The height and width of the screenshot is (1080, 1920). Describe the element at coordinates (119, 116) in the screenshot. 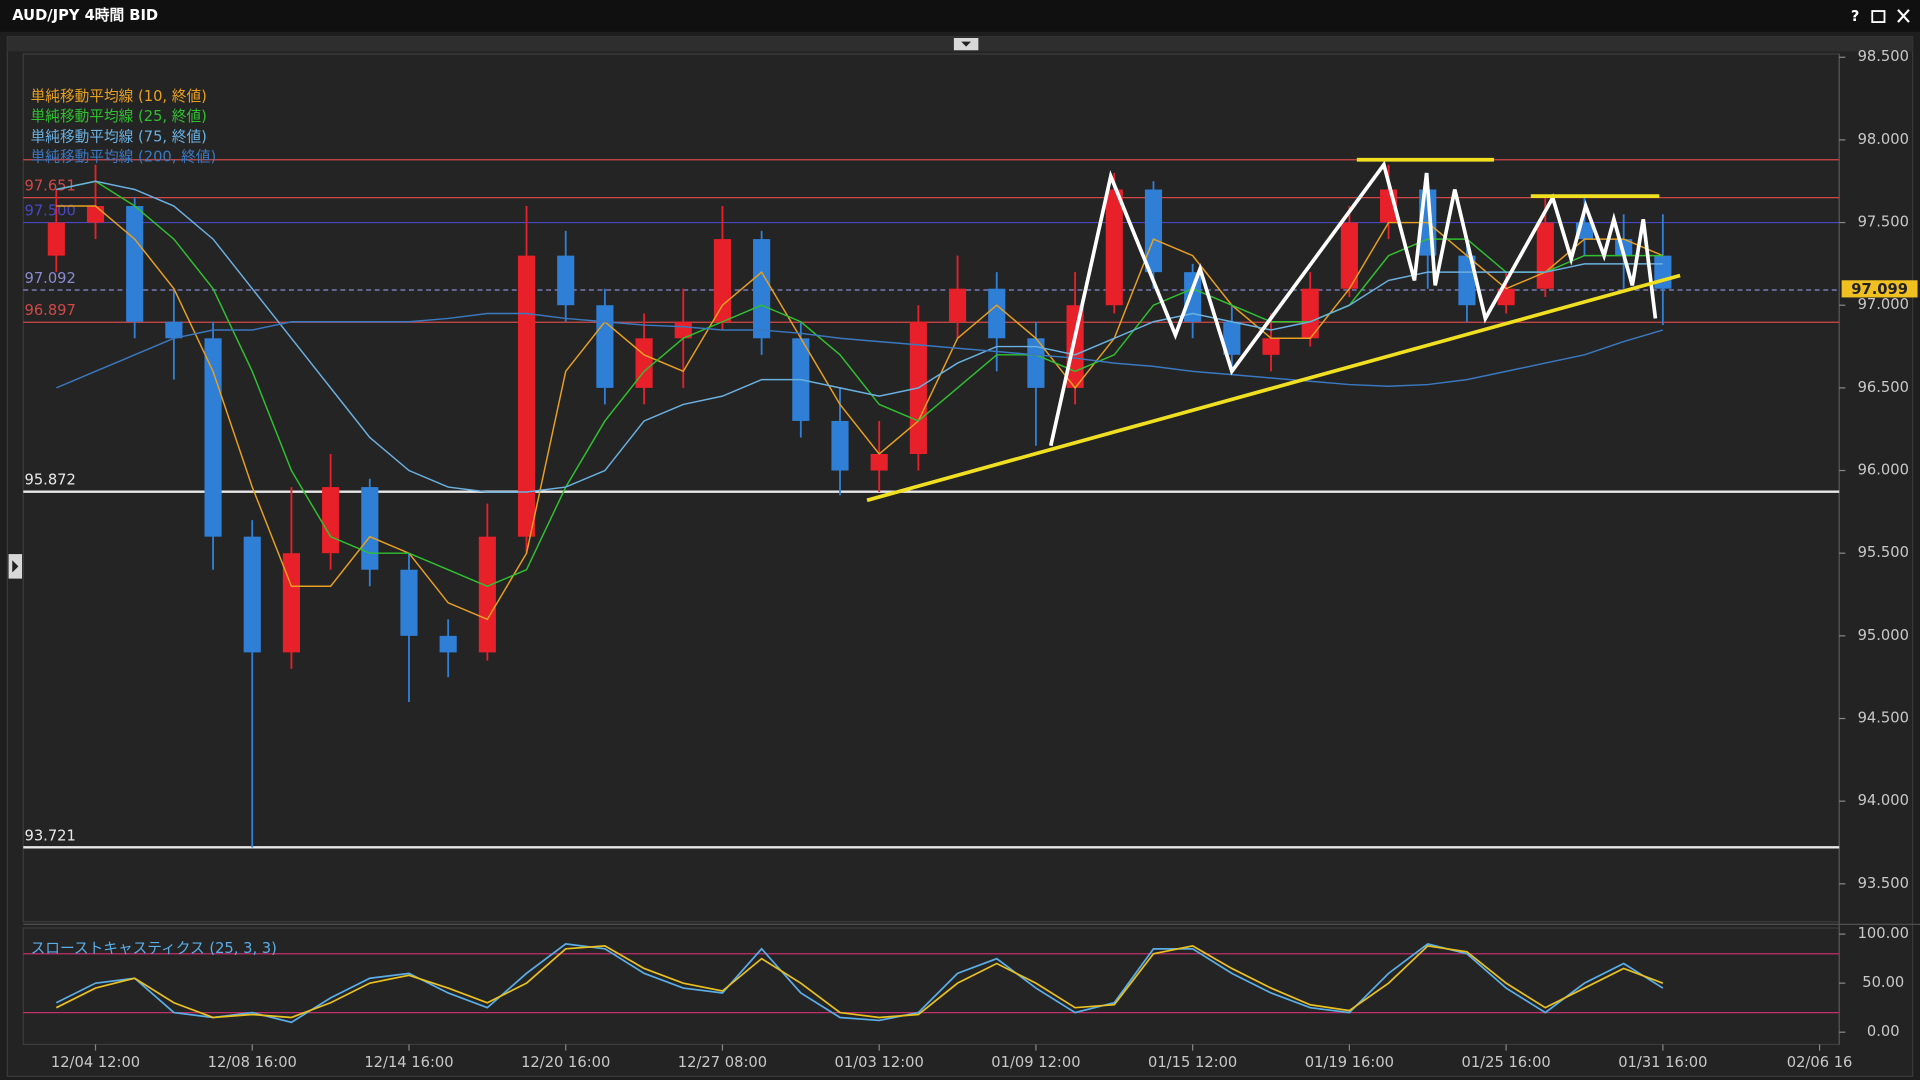

I see `legend-entry: 単純移動平均線 (25, 終値)` at that location.